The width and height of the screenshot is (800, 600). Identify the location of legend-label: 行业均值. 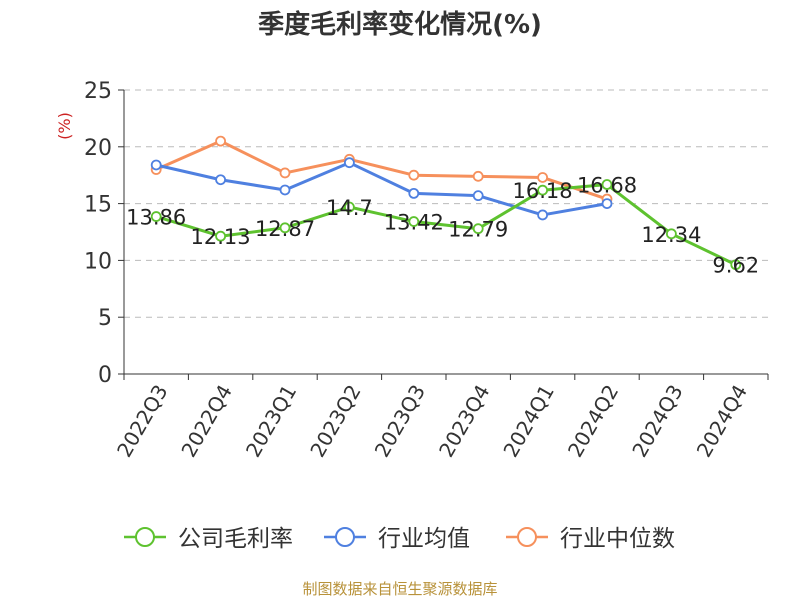
(424, 539).